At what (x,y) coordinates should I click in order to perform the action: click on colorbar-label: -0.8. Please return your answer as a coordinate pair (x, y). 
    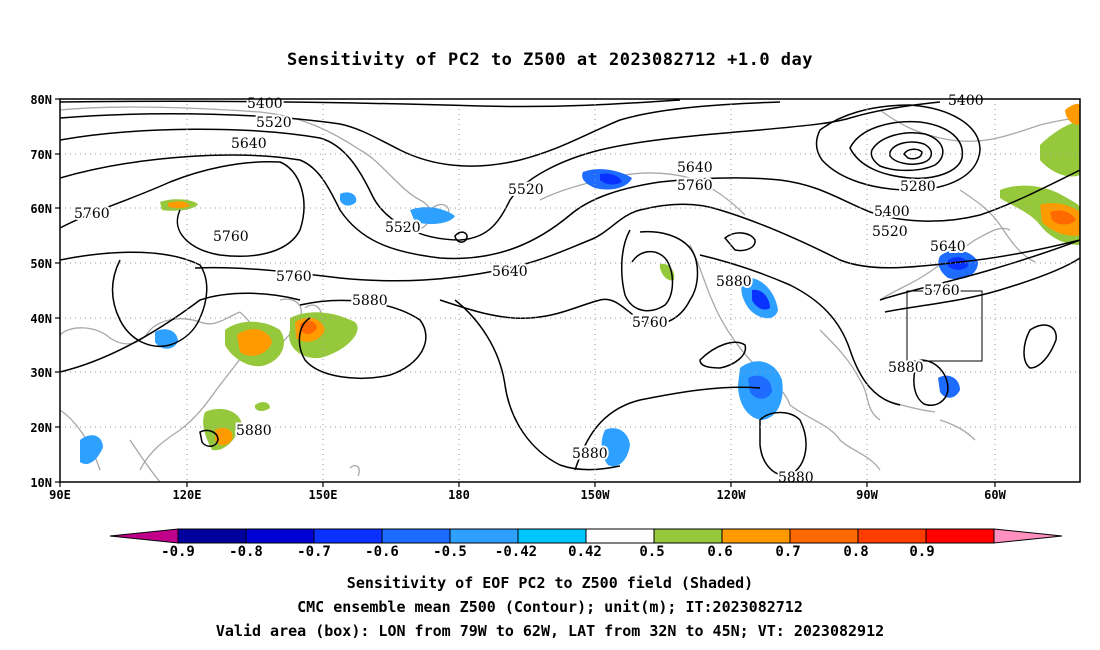
    Looking at the image, I should click on (246, 552).